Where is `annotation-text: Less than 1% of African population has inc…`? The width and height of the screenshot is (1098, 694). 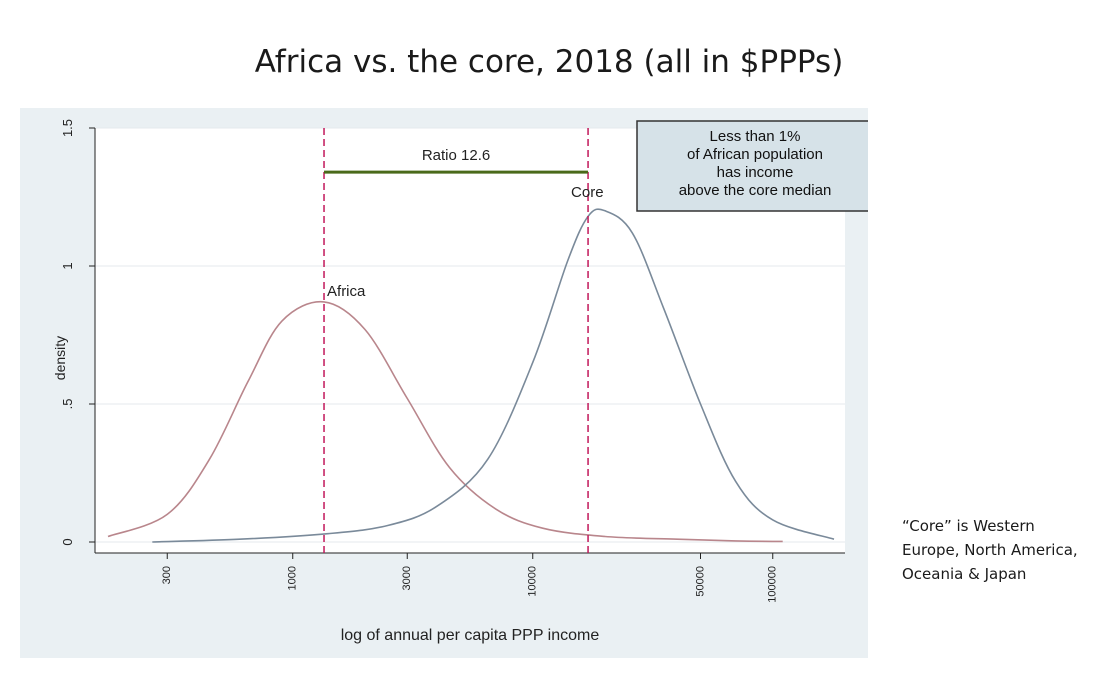
annotation-text: Less than 1% of African population has inc… is located at coordinates (755, 163).